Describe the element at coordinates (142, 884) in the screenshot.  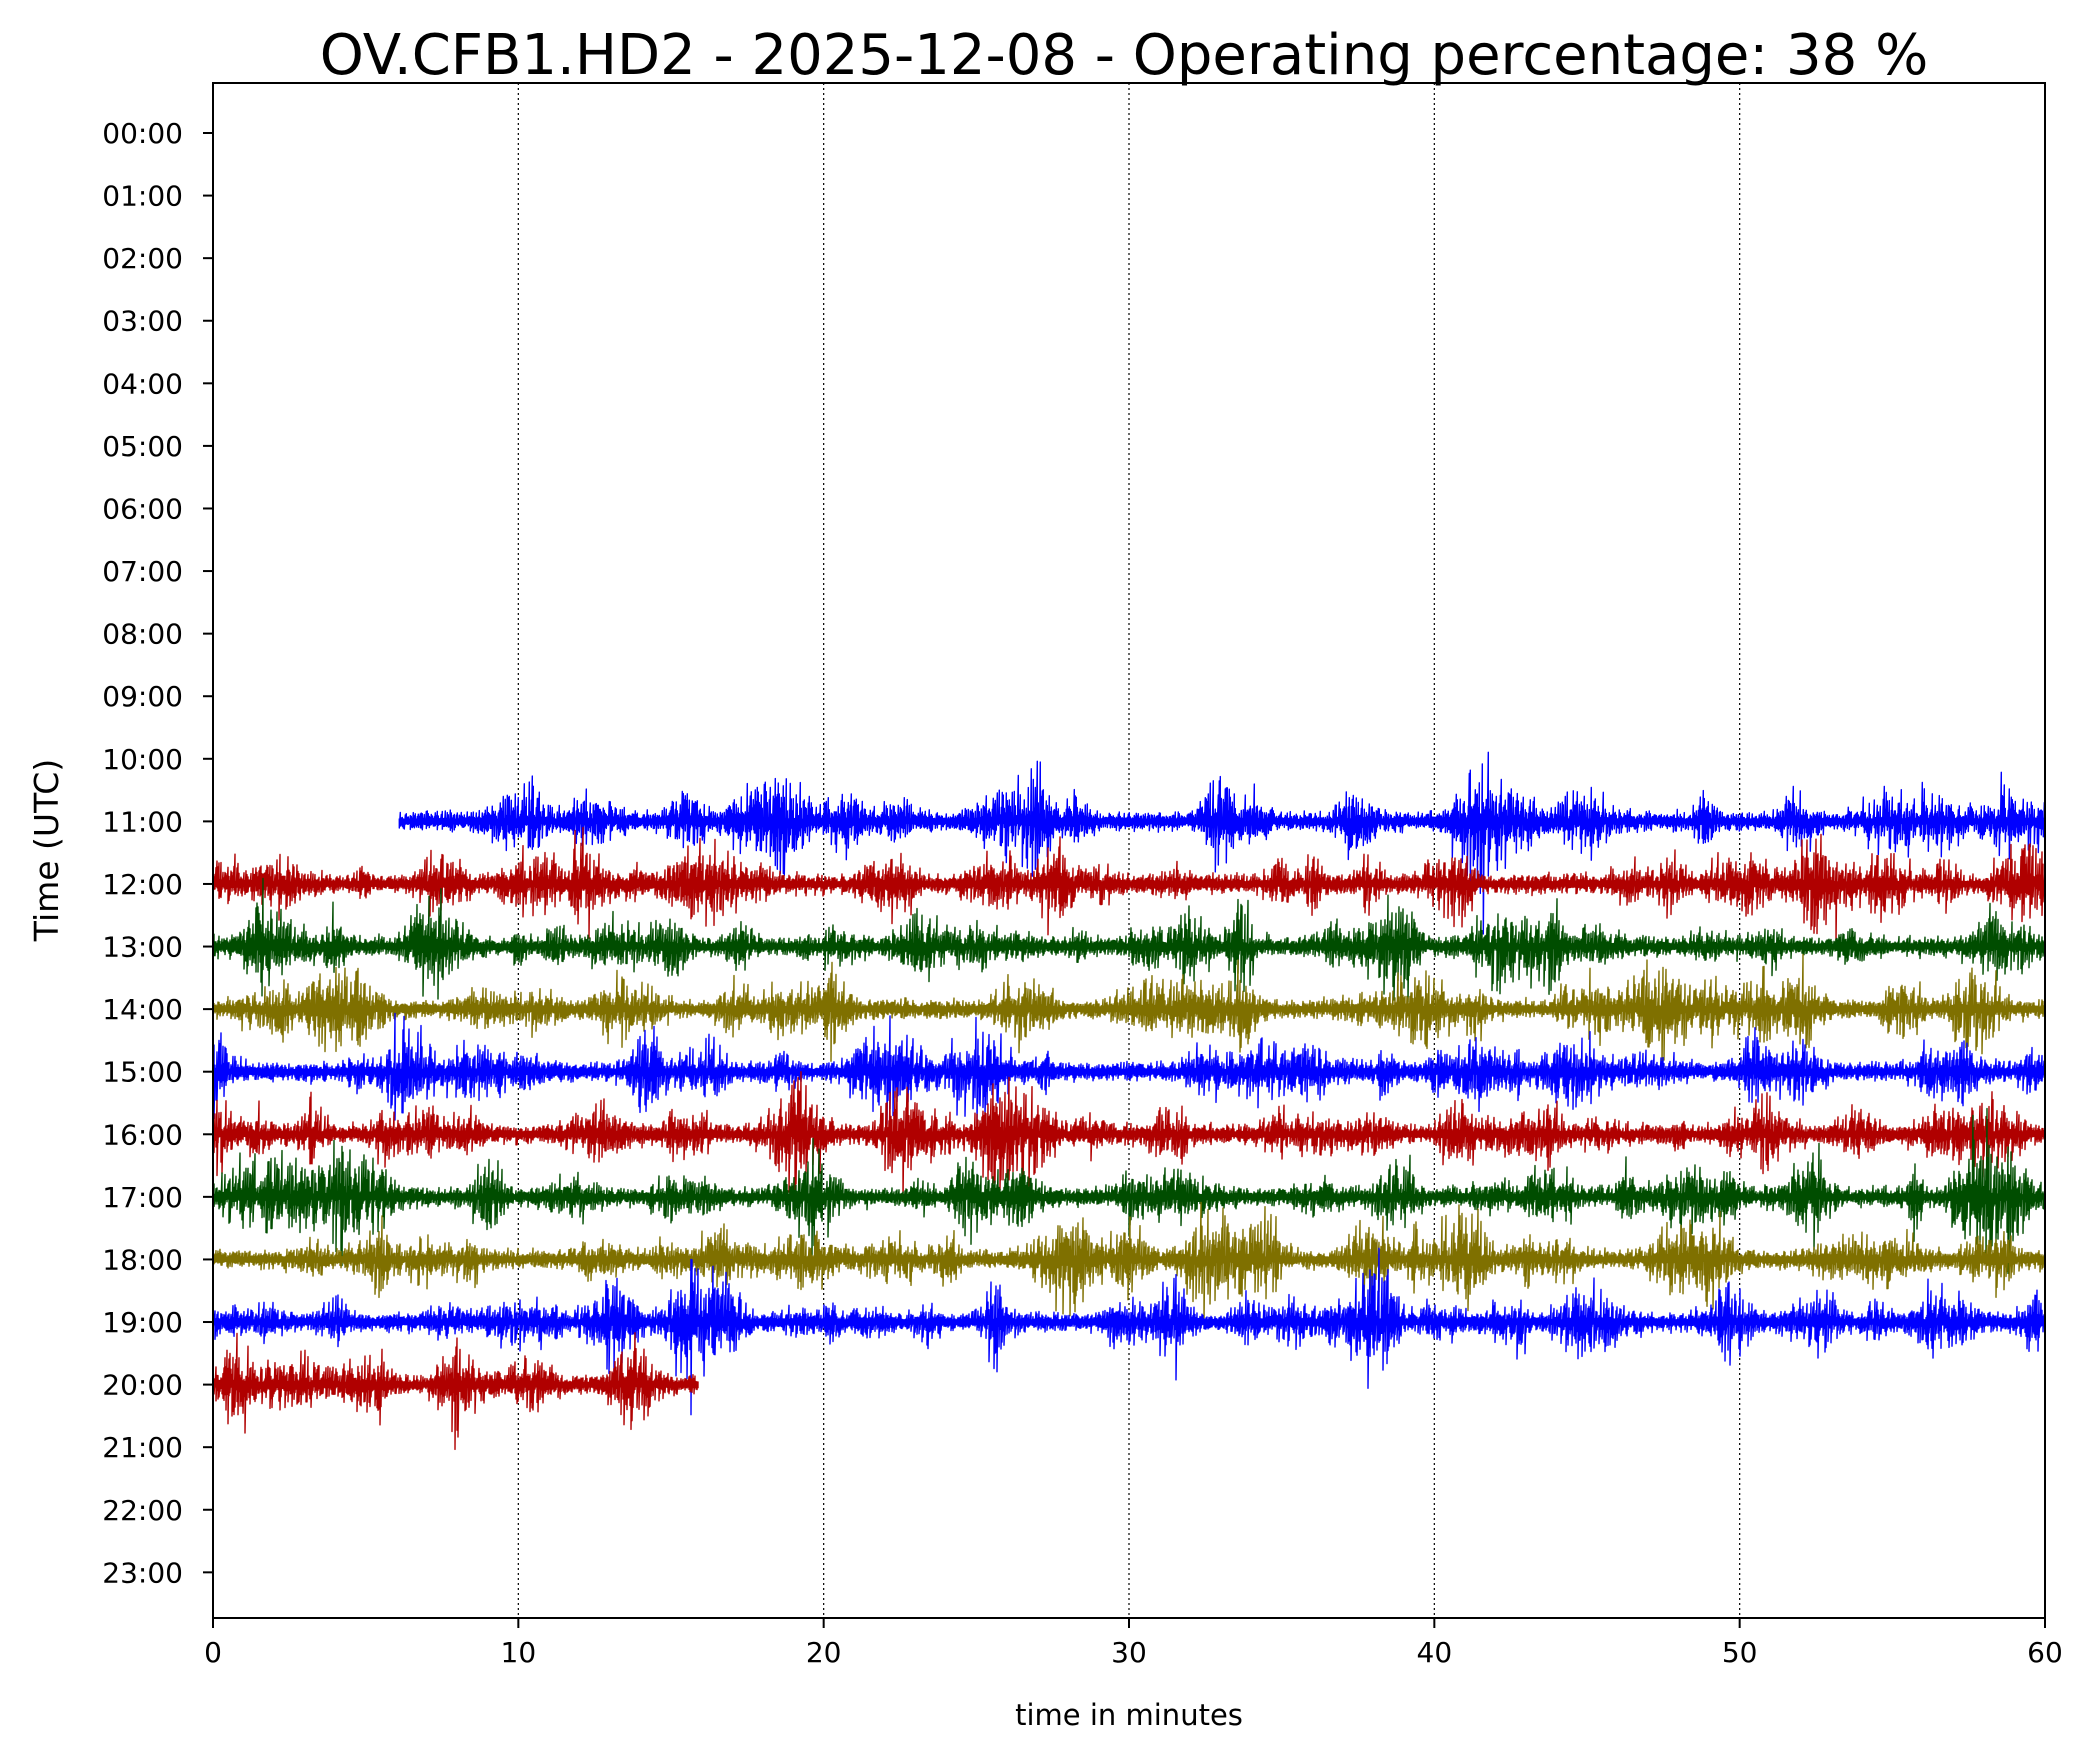
I see `y-tick-label-12:00: 12:00` at that location.